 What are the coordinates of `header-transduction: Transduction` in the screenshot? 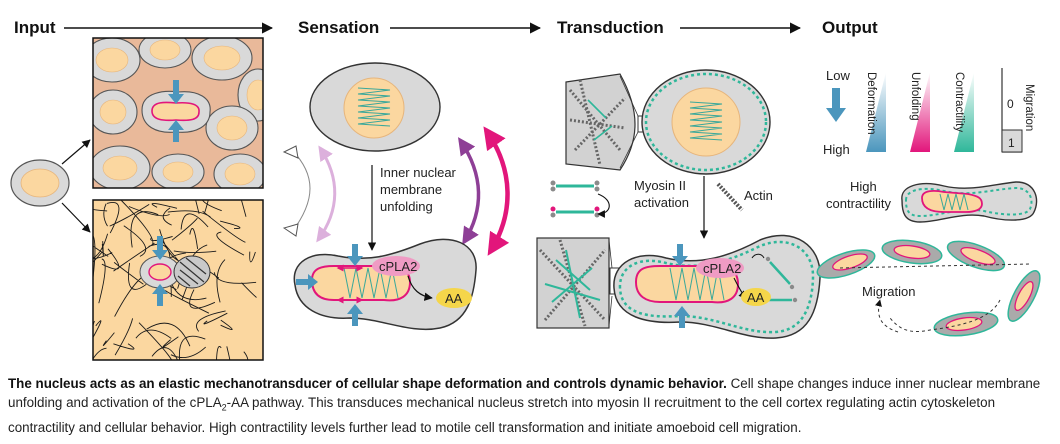 It's located at (610, 27).